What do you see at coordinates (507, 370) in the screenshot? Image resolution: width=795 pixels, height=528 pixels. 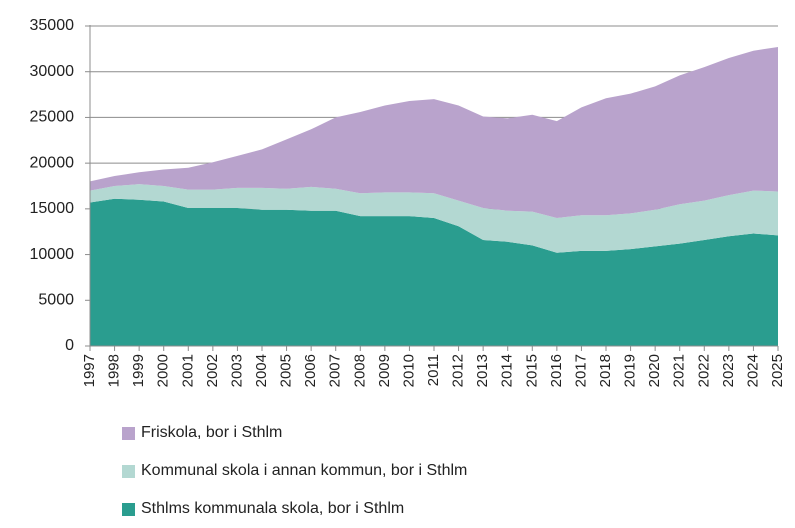 I see `x-tick-label: 2014` at bounding box center [507, 370].